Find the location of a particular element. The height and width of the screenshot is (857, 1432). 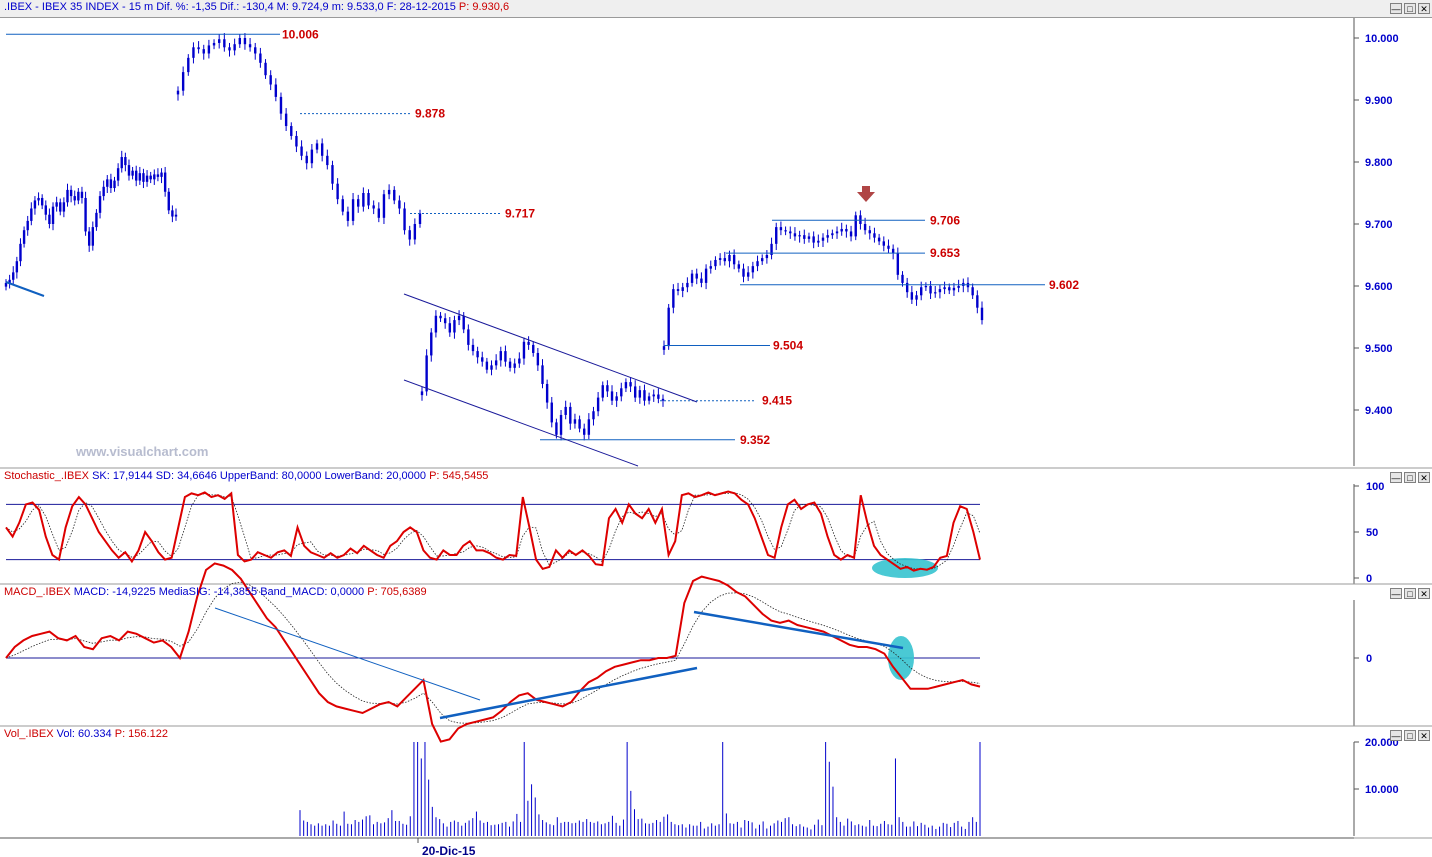

left-trendline is located at coordinates (25, 289).